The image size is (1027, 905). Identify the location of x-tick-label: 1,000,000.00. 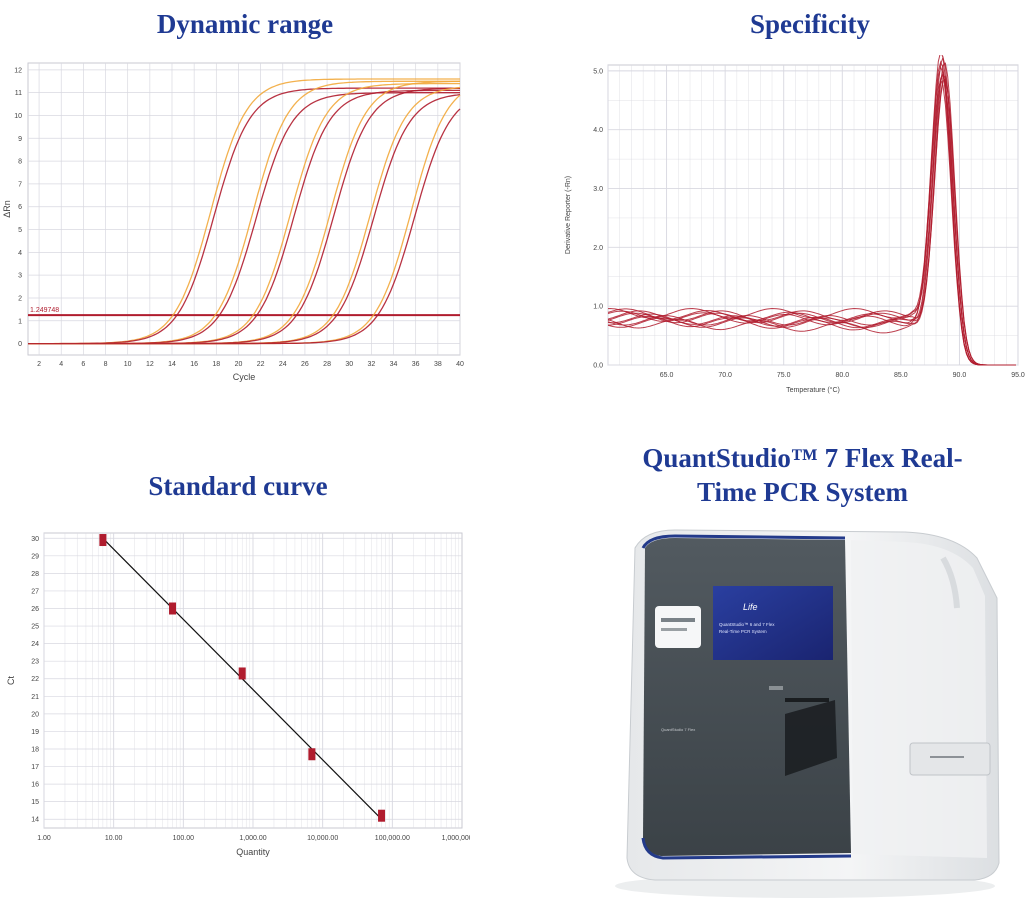
(456, 838).